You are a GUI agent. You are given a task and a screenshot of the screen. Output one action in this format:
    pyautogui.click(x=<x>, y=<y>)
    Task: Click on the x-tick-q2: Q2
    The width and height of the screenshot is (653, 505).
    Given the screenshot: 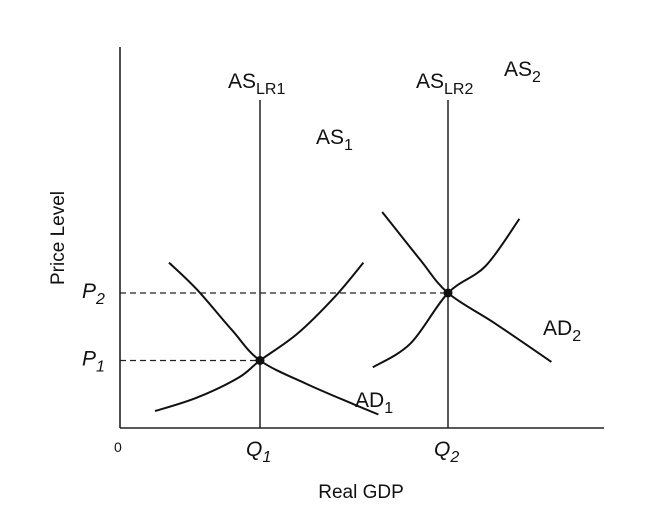 What is the action you would take?
    pyautogui.click(x=446, y=452)
    